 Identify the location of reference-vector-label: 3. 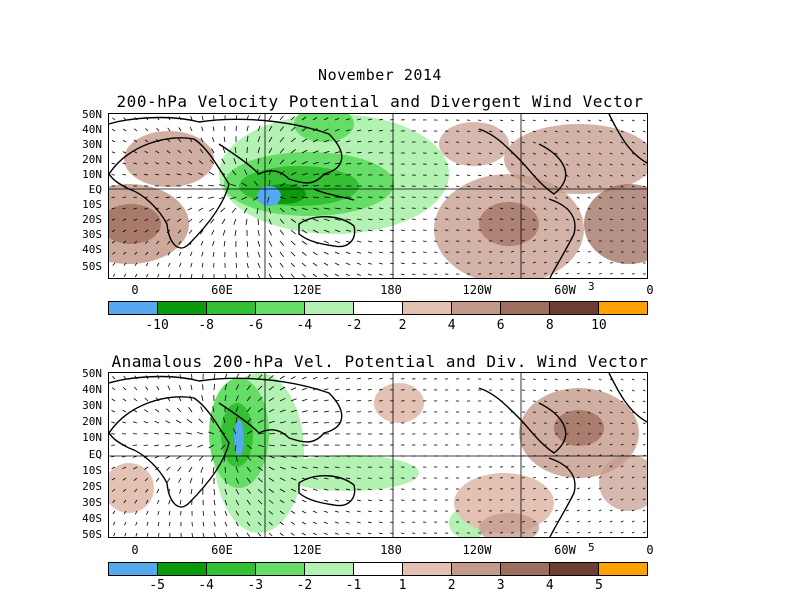
(591, 286).